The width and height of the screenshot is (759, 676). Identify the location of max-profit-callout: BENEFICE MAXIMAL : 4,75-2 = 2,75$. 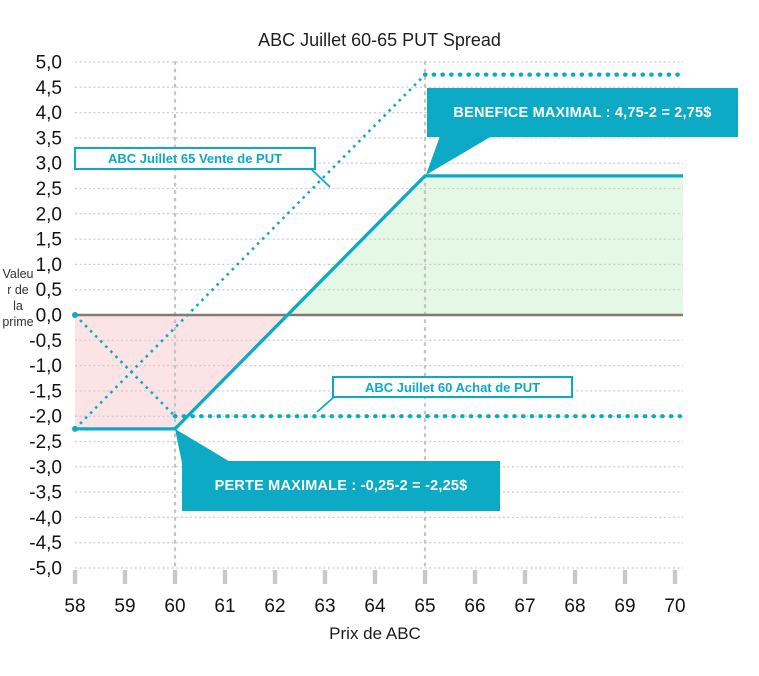
(582, 112).